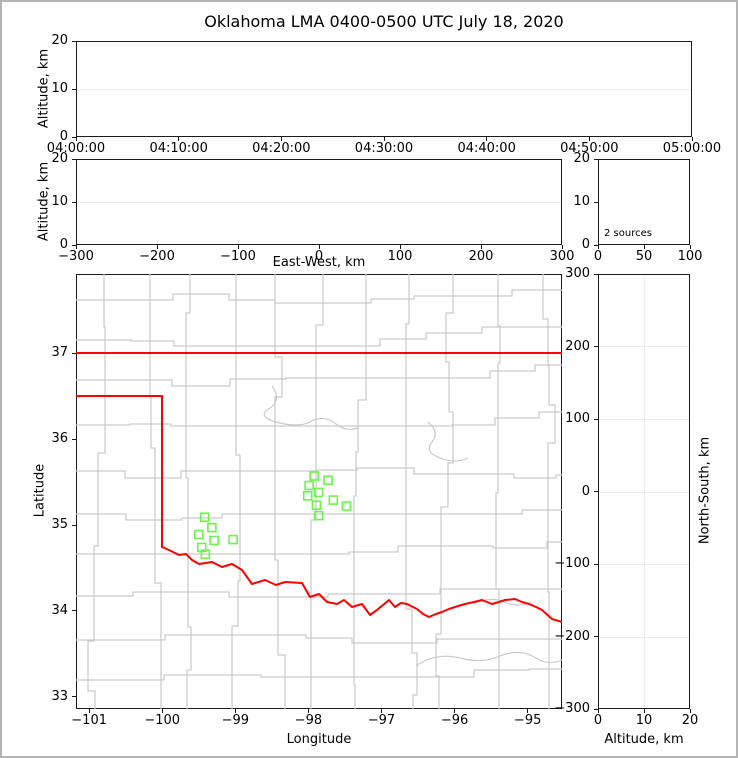 This screenshot has height=758, width=738. Describe the element at coordinates (644, 739) in the screenshot. I see `northsouth-panel-x-axis-label: Altitude, km` at that location.